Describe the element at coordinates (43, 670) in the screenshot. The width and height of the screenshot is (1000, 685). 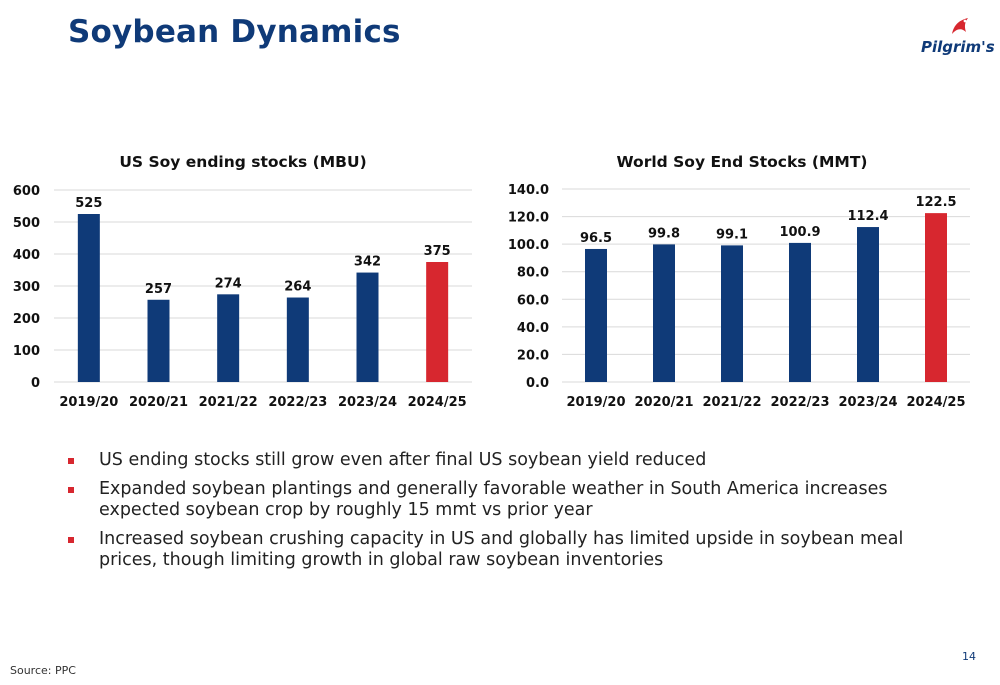
I see `source-note: Source: PPC` at that location.